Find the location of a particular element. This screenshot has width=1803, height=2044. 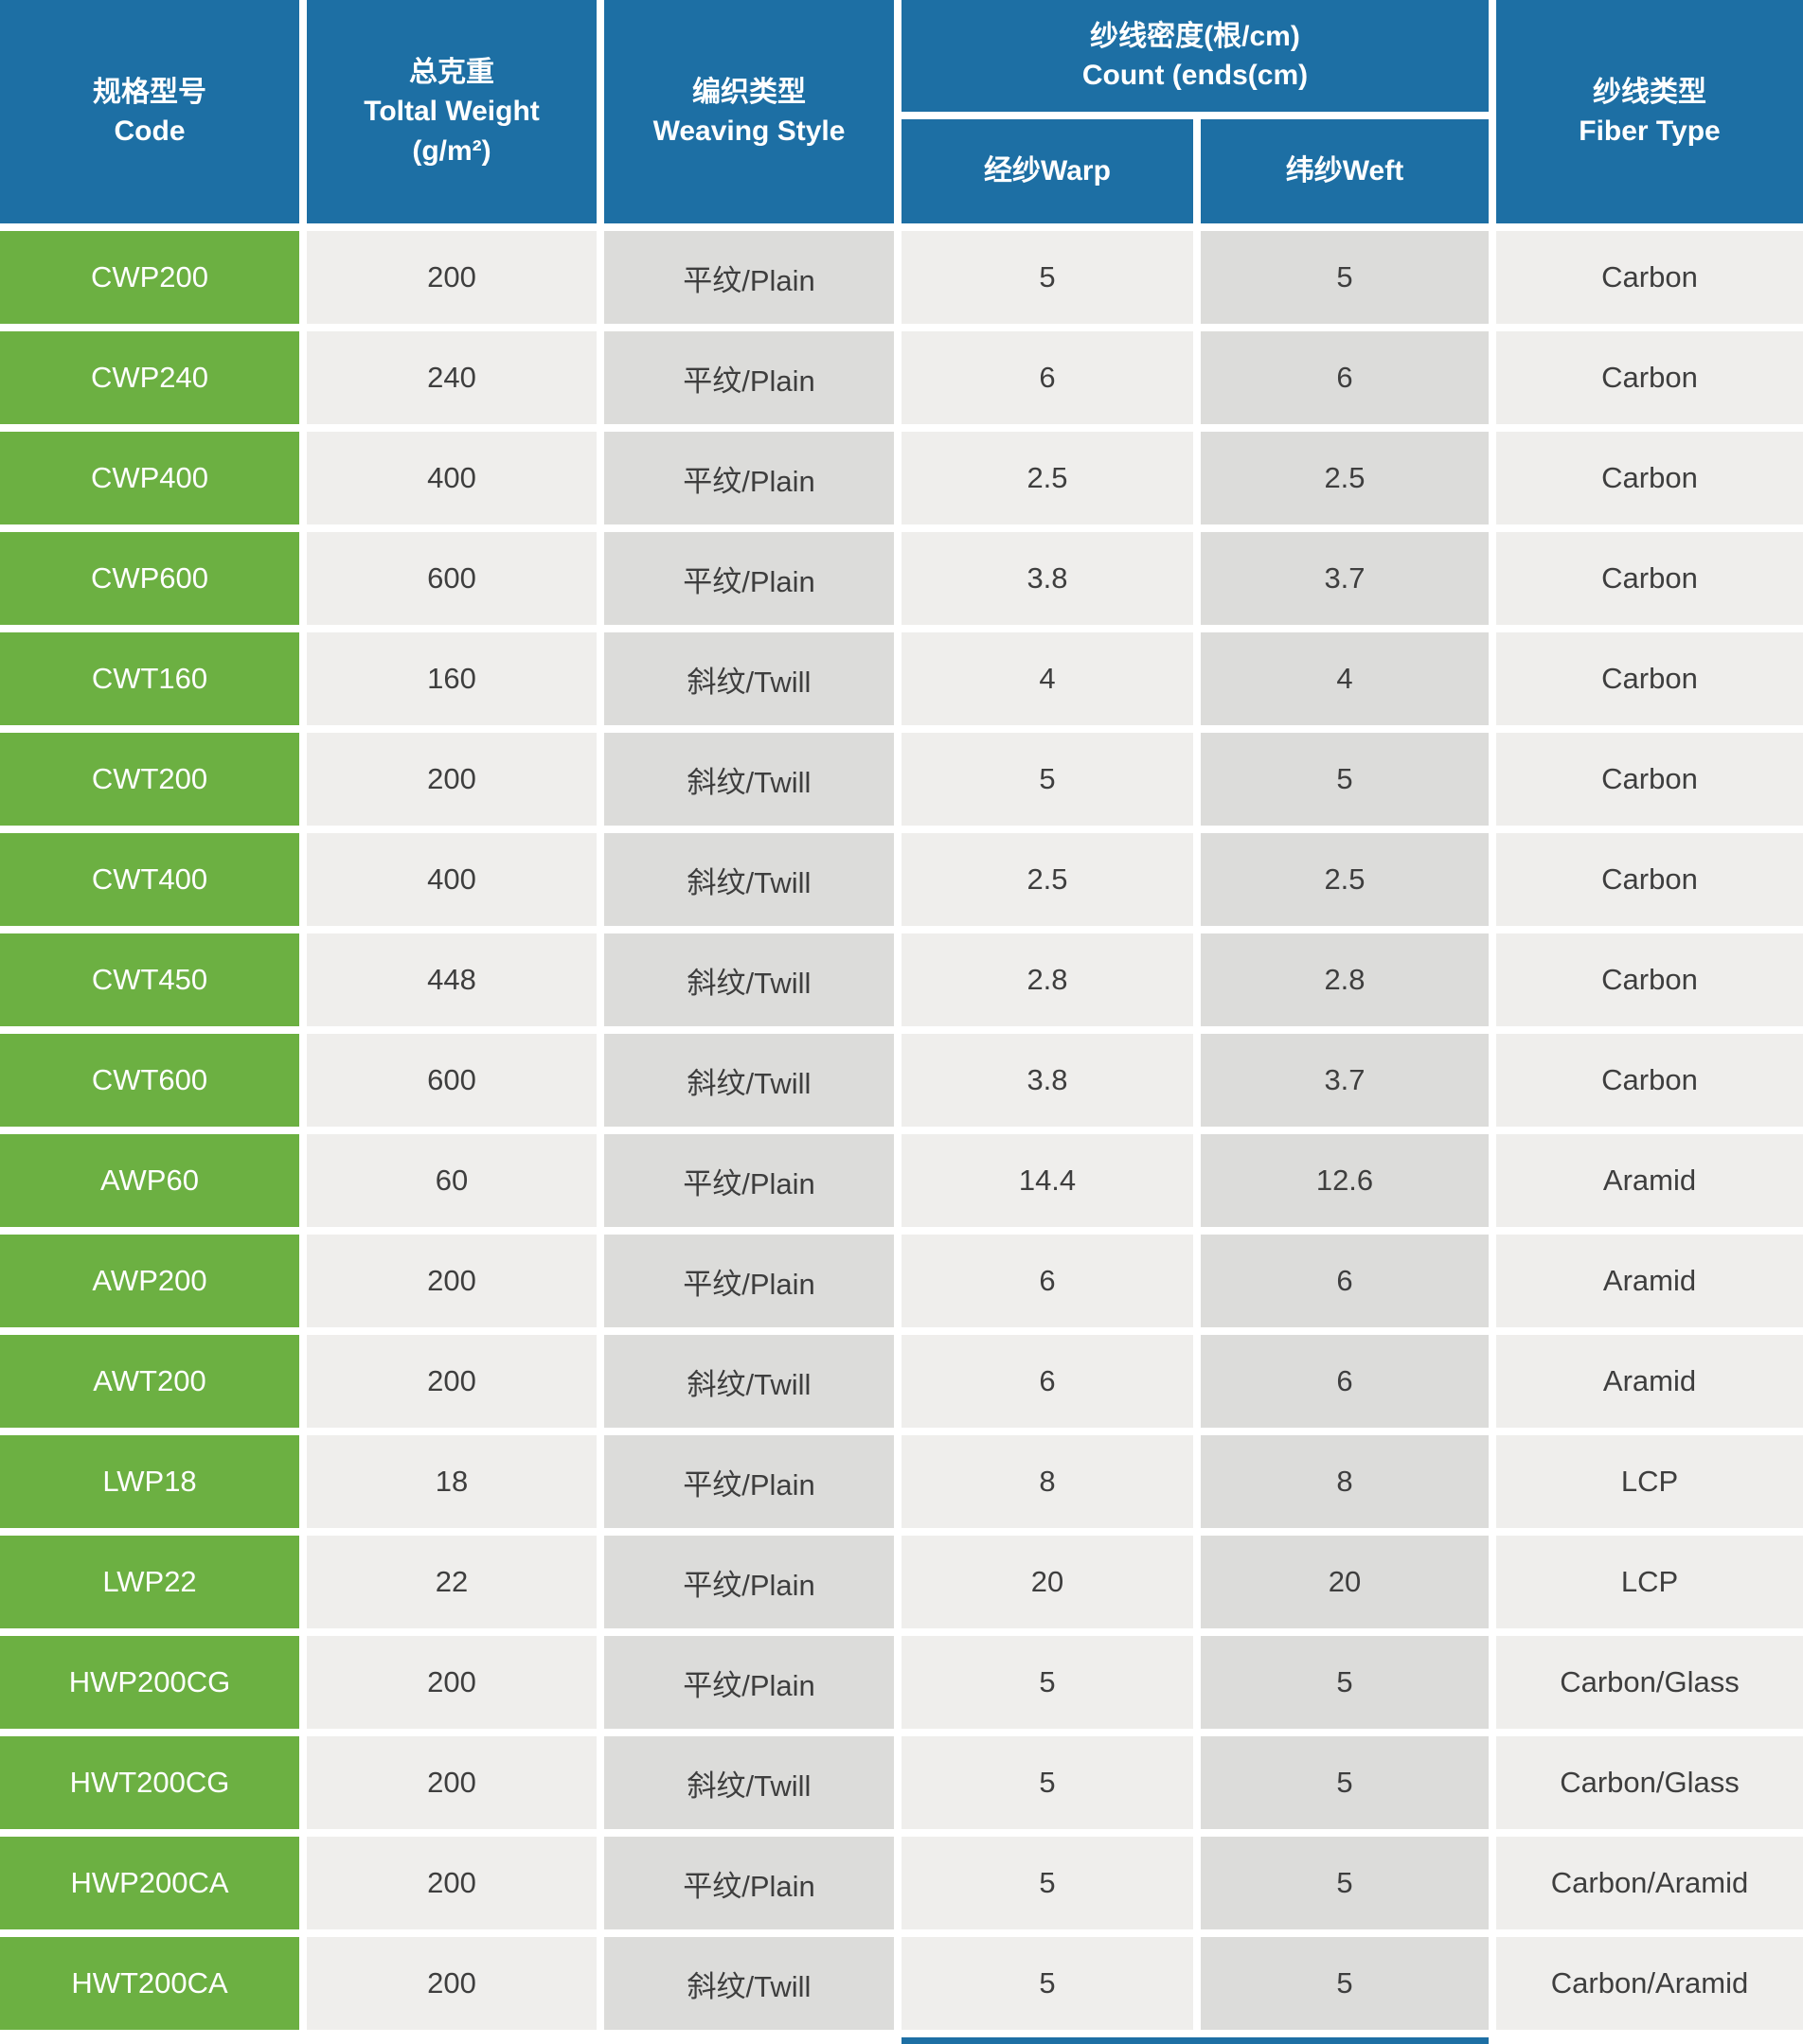

warp-cell: 2.8 is located at coordinates (1047, 979).